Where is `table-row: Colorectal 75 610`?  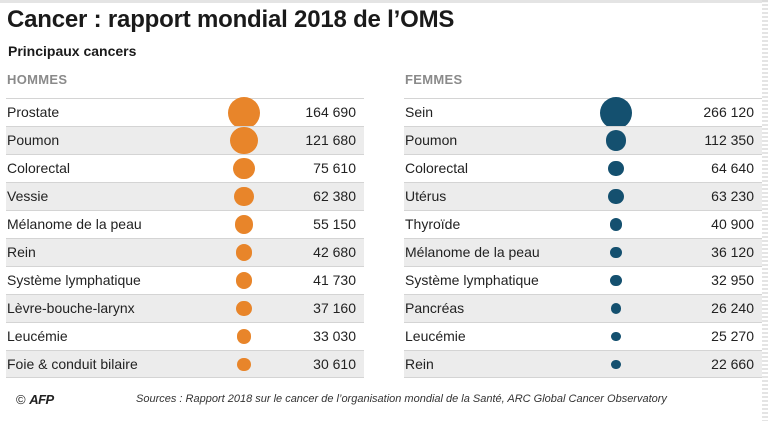
table-row: Colorectal 75 610 is located at coordinates (185, 168).